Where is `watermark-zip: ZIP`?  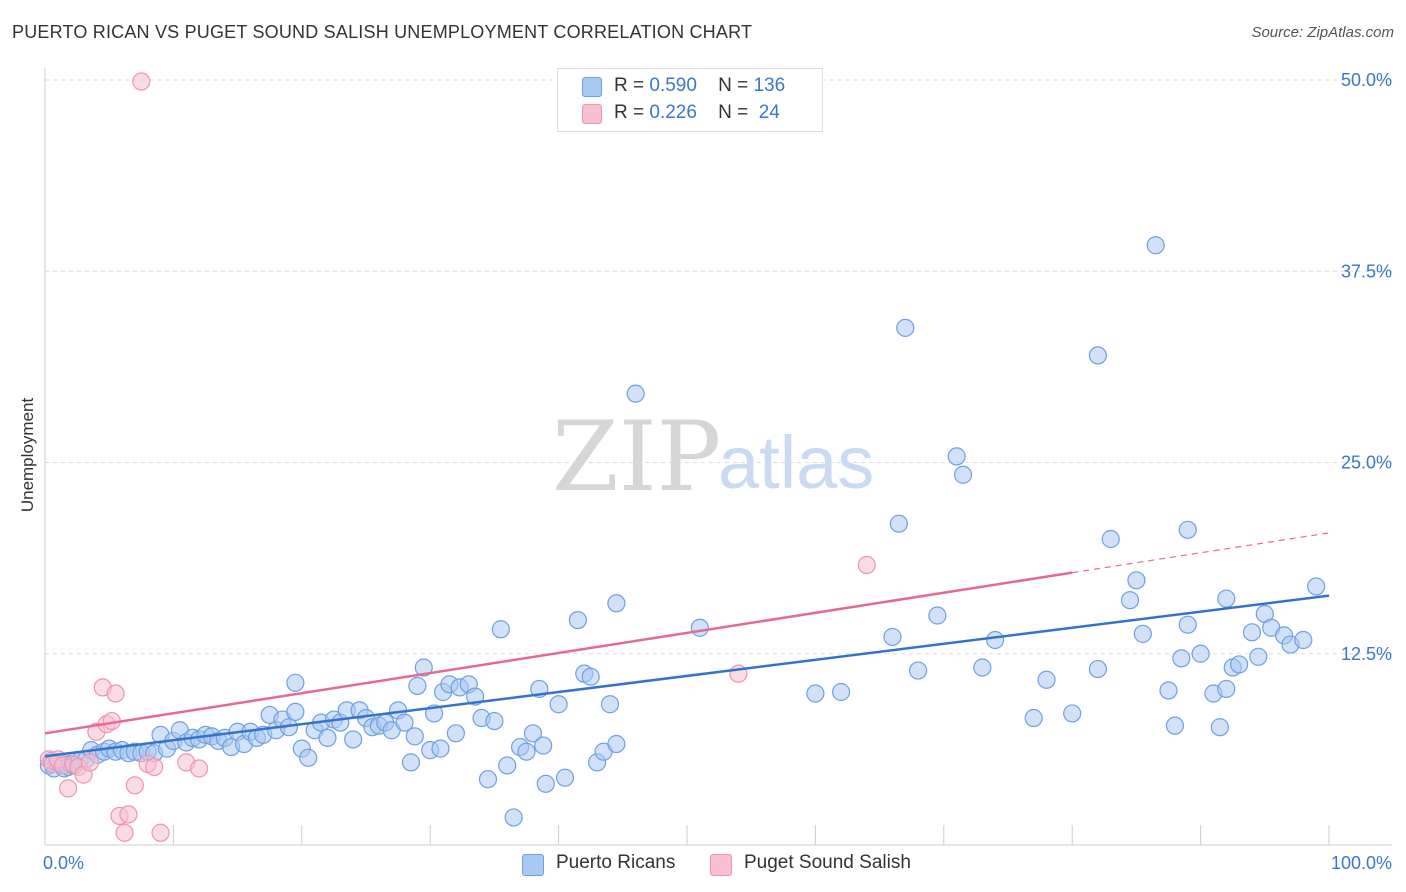
watermark-zip: ZIP is located at coordinates (636, 457).